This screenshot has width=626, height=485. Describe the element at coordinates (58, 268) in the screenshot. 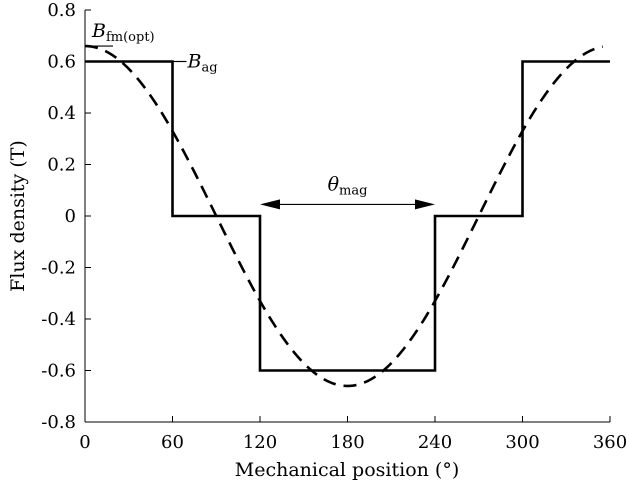

I see `y-tick-label--0.2: -0.2` at that location.